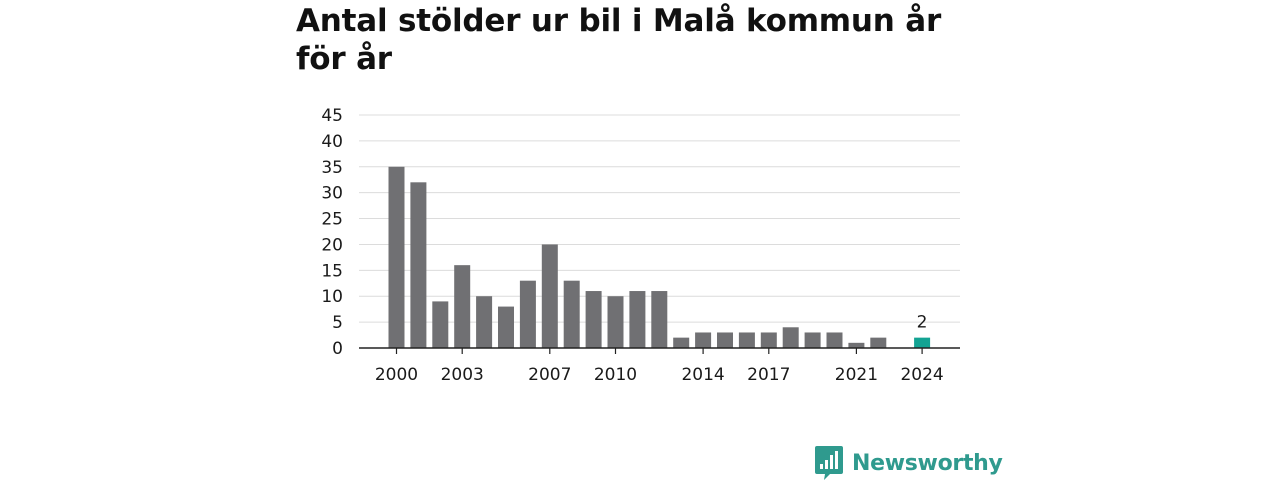  I want to click on bar-2004, so click(484, 322).